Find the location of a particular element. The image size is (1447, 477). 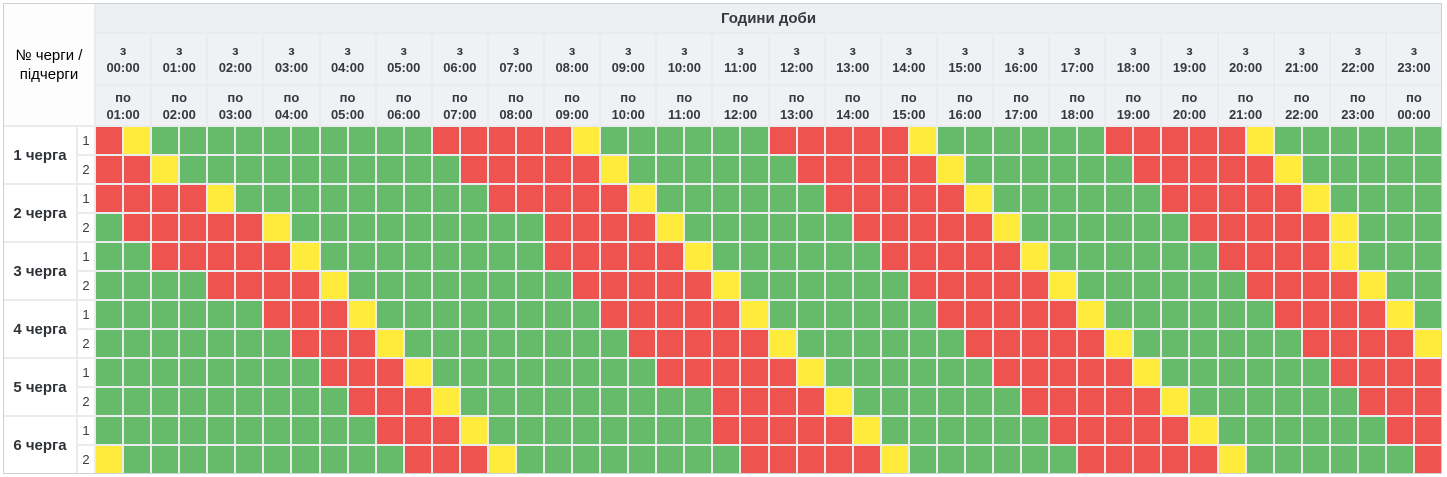

subqueue-label: 1 is located at coordinates (86, 140).